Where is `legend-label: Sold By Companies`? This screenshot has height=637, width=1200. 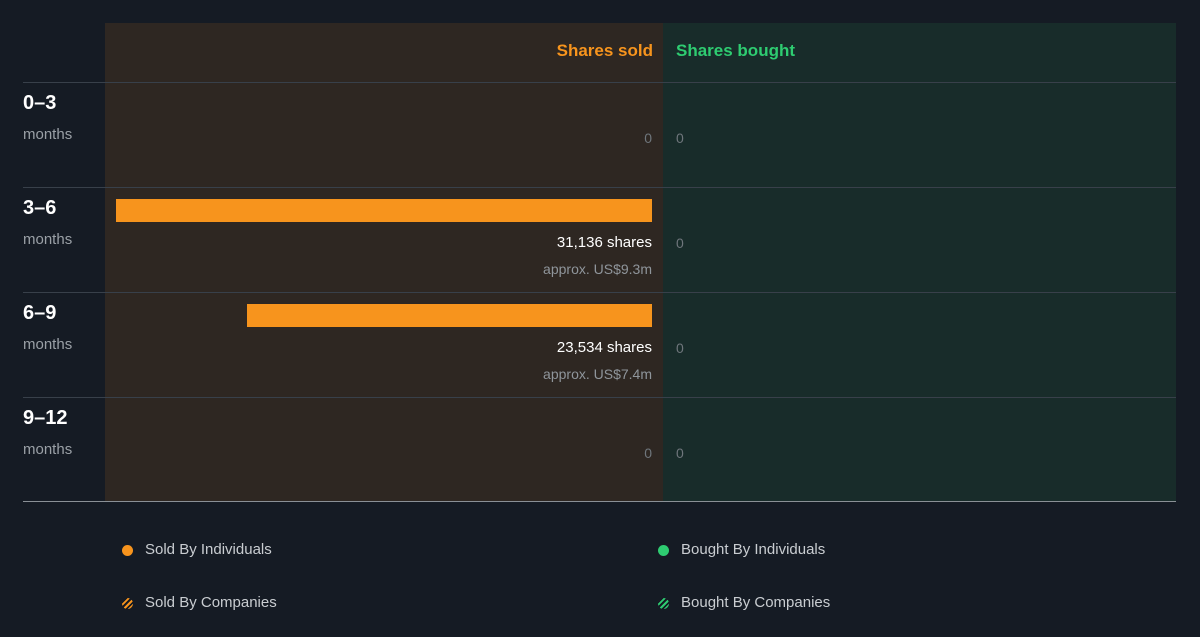
legend-label: Sold By Companies is located at coordinates (211, 602).